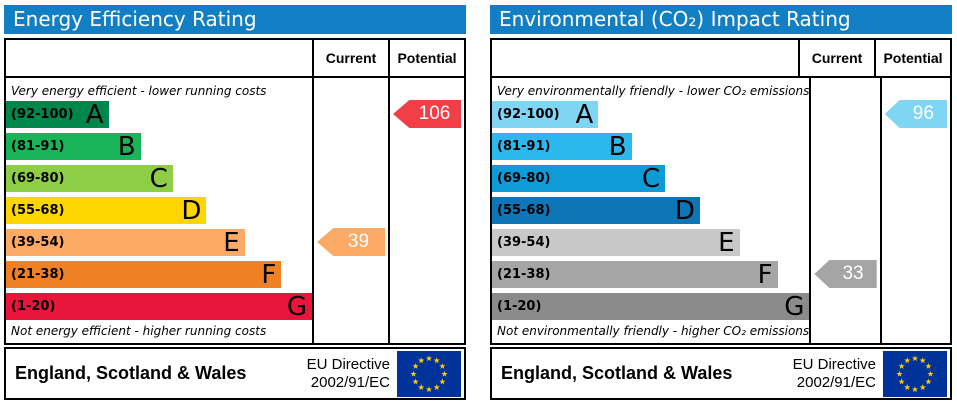  Describe the element at coordinates (914, 210) in the screenshot. I see `environmental-potential-column: 96` at that location.